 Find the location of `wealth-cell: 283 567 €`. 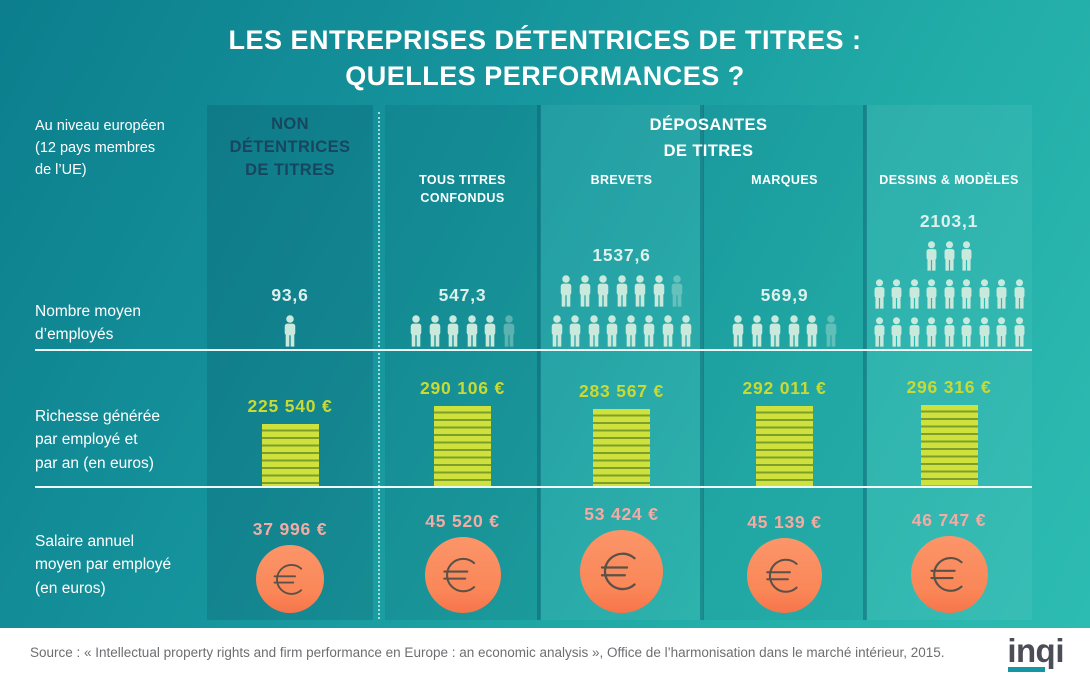

wealth-cell: 283 567 € is located at coordinates (621, 421).